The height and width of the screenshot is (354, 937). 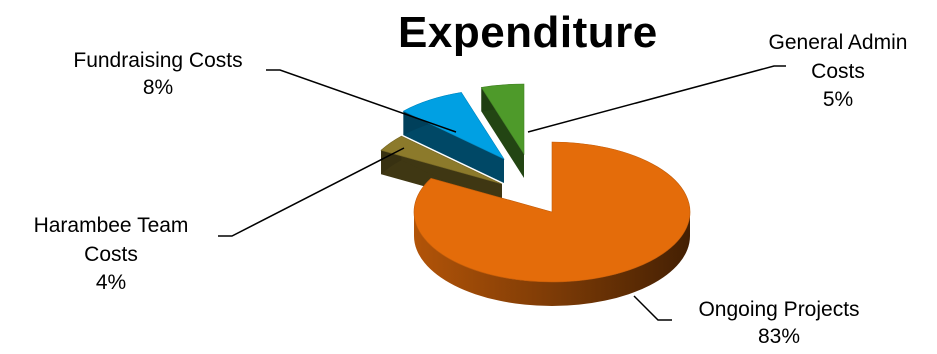 I want to click on slice-label-harambee-team-costs: Harambee Team Costs 4%, so click(x=111, y=253).